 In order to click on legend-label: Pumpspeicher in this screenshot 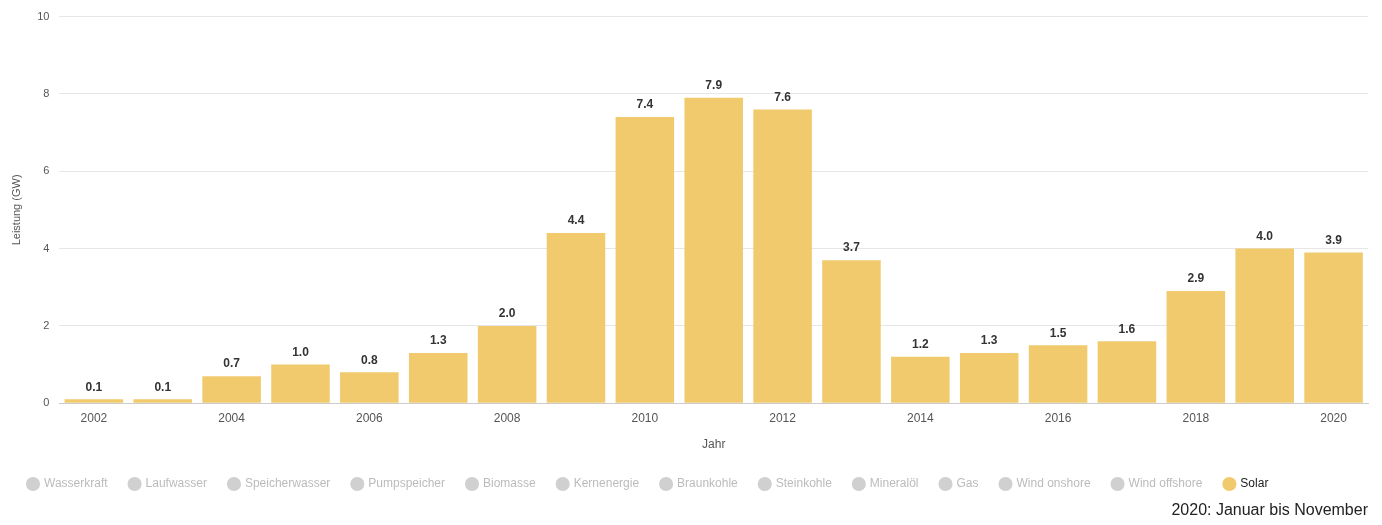, I will do `click(407, 483)`.